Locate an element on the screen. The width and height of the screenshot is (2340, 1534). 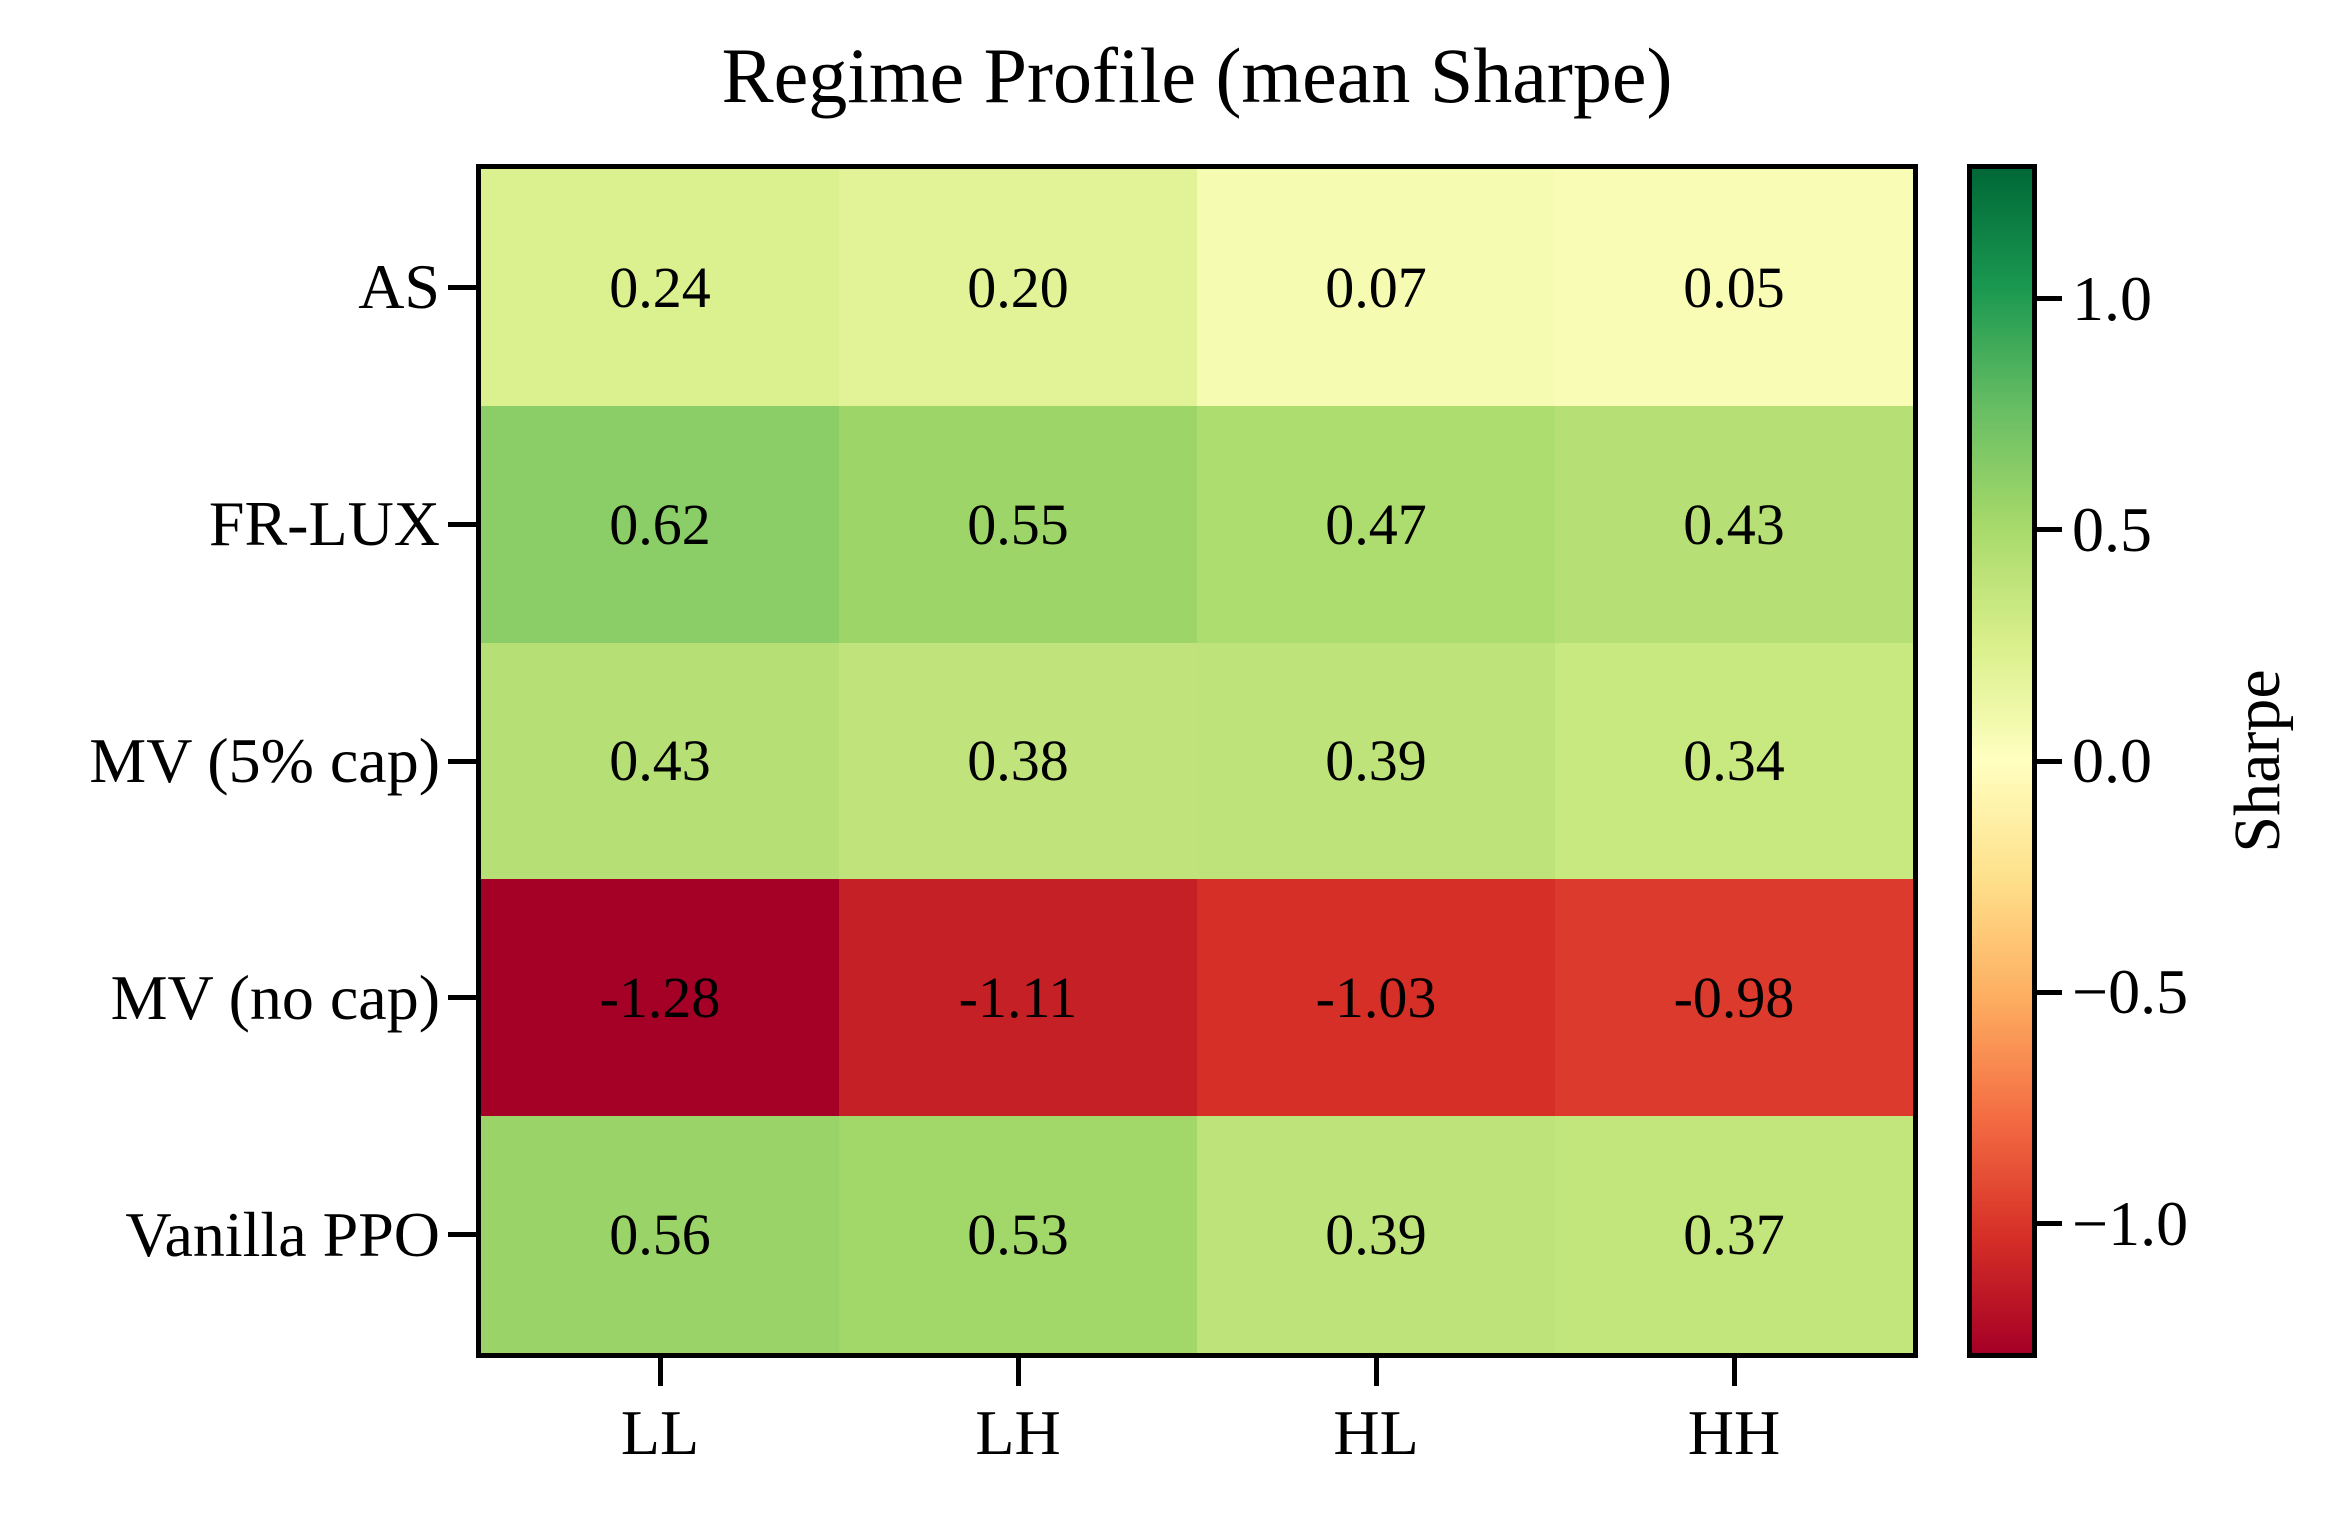
heatmap-cell: 0.07 is located at coordinates (1376, 287).